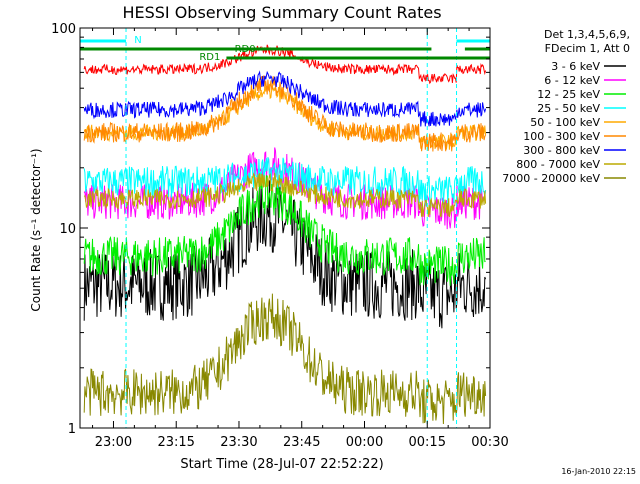  What do you see at coordinates (67, 229) in the screenshot?
I see `y-tick-label: 10` at bounding box center [67, 229].